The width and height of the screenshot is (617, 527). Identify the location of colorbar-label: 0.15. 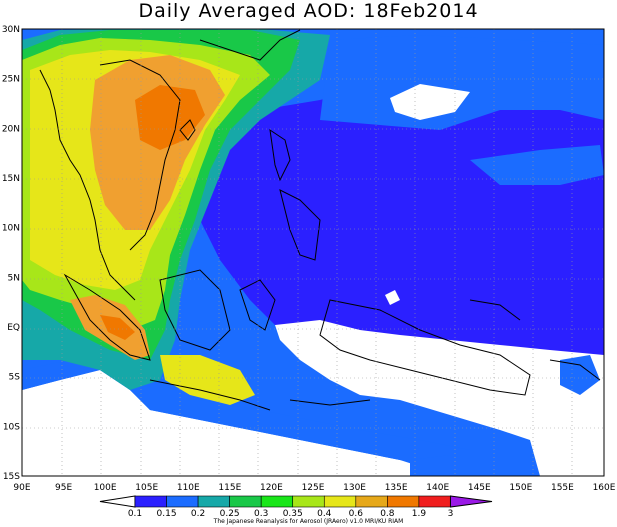
(167, 514).